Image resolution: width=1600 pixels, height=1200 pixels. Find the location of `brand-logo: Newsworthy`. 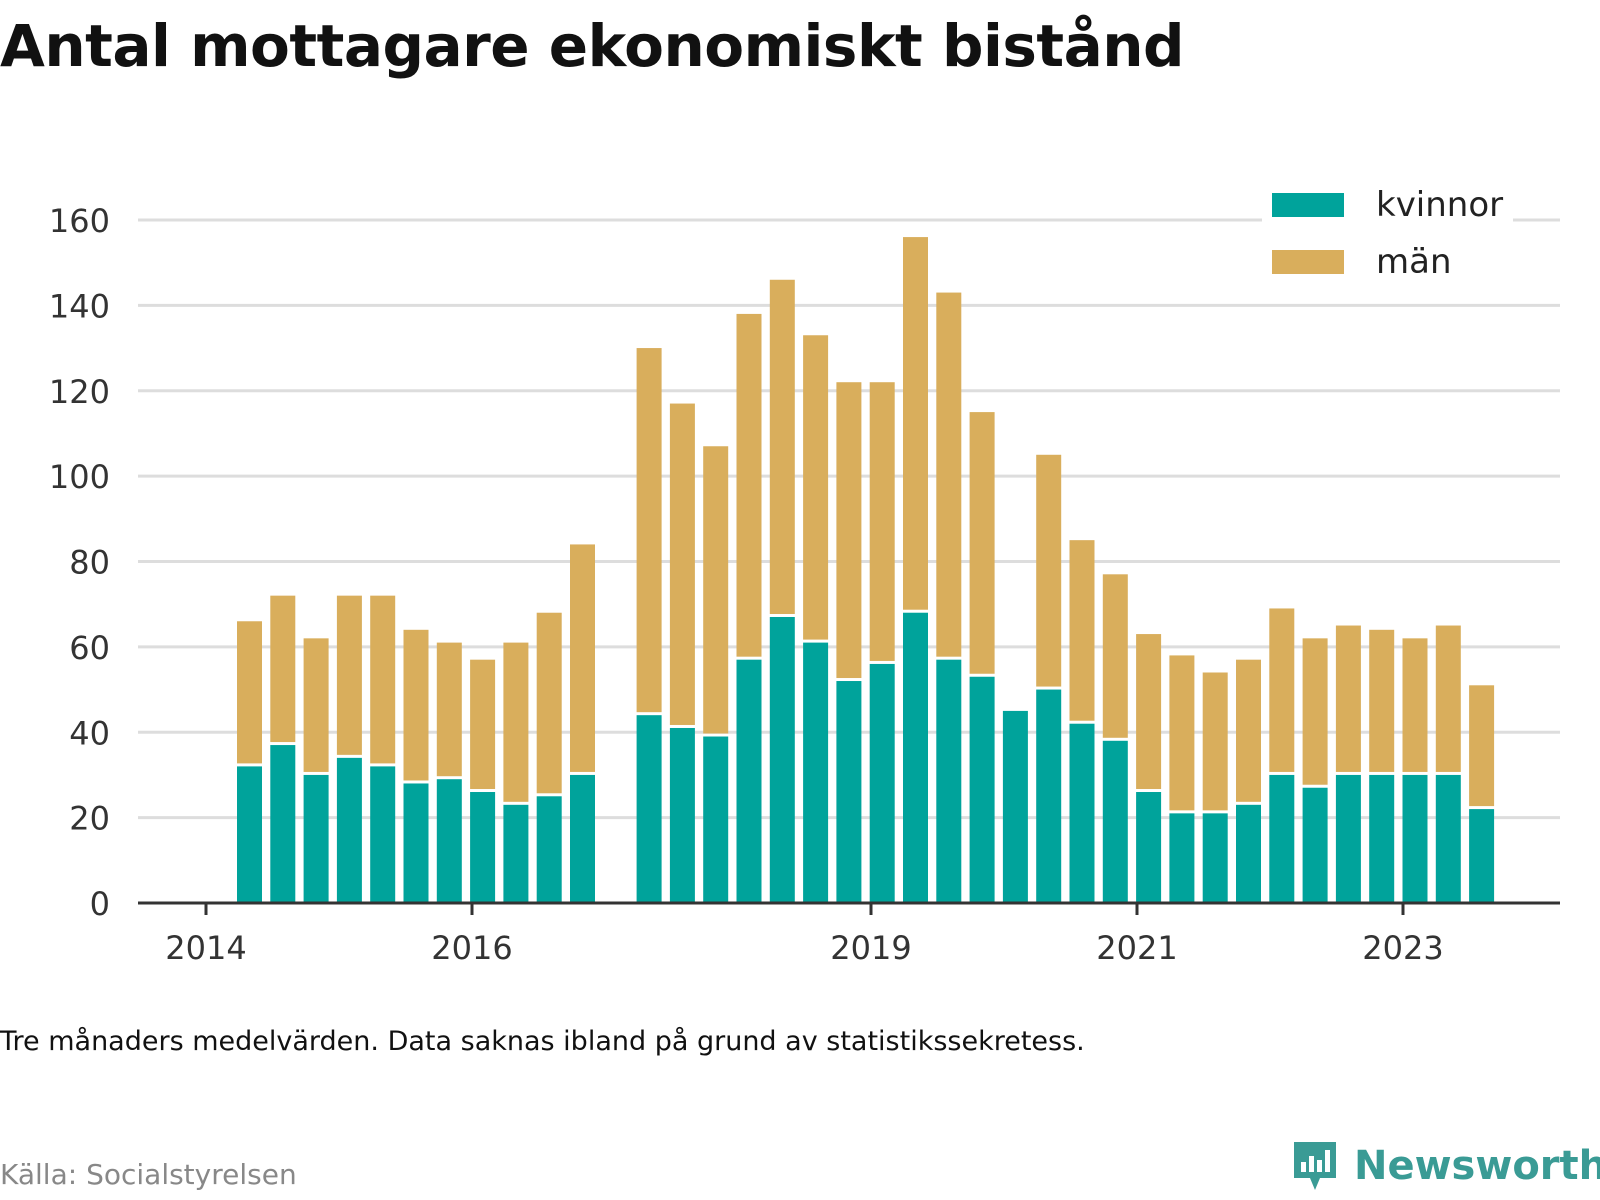

brand-logo: Newsworthy is located at coordinates (1445, 1166).